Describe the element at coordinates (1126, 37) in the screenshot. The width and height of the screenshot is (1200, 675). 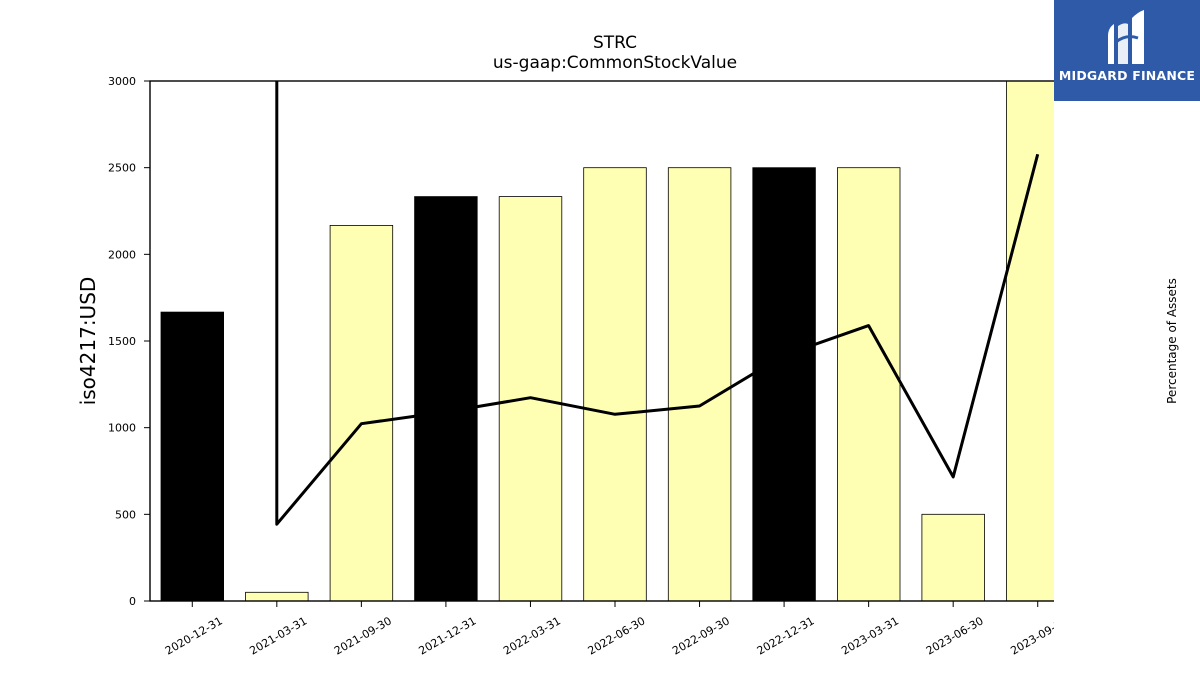
I see `logo-mark-icon` at that location.